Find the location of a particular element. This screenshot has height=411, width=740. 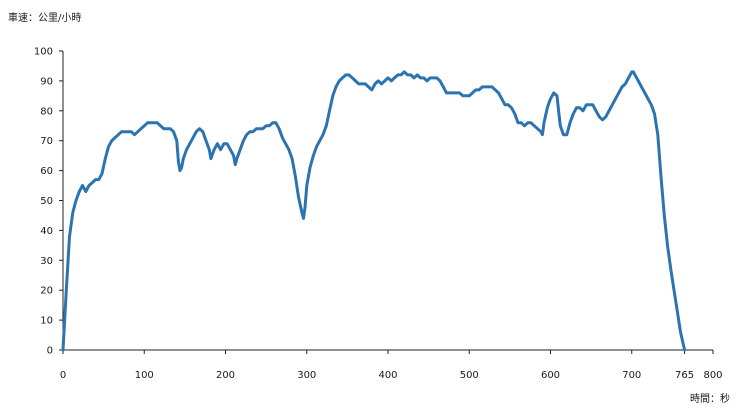

y-tick-label: 60 is located at coordinates (46, 171).